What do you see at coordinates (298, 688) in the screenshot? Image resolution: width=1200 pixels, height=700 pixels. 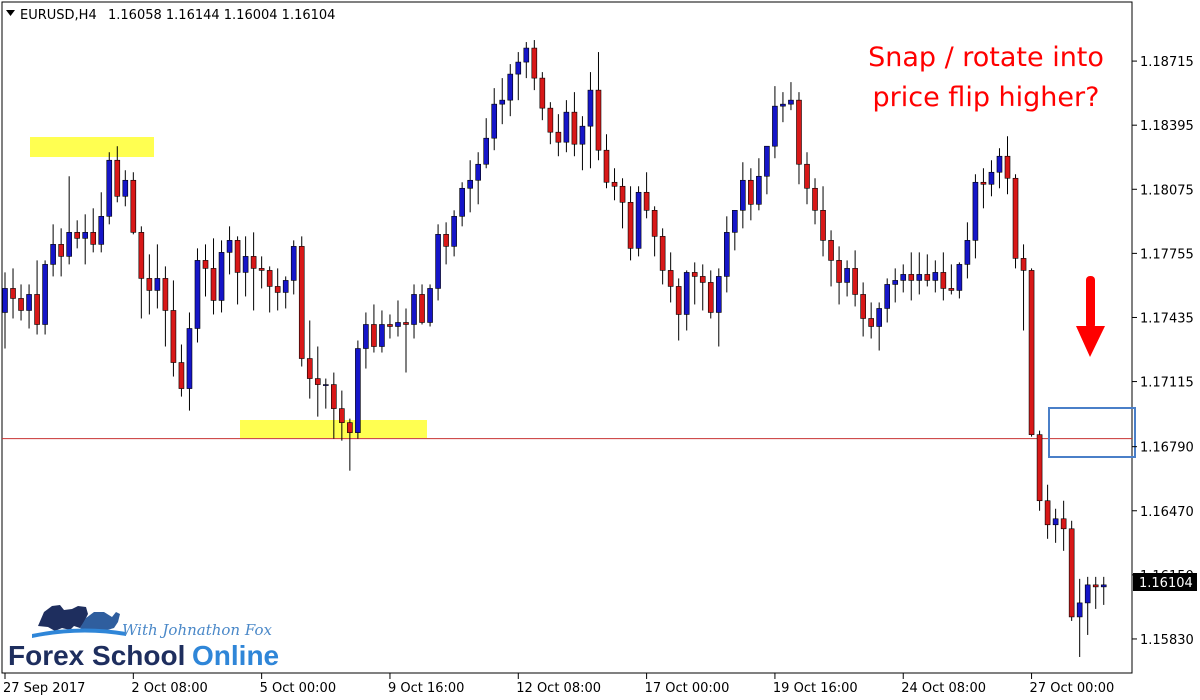 I see `x-tick-label: 5 Oct 00:00` at bounding box center [298, 688].